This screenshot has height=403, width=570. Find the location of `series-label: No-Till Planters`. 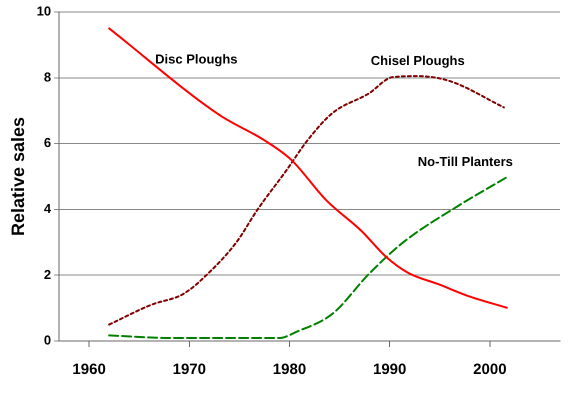

series-label: No-Till Planters is located at coordinates (465, 162).